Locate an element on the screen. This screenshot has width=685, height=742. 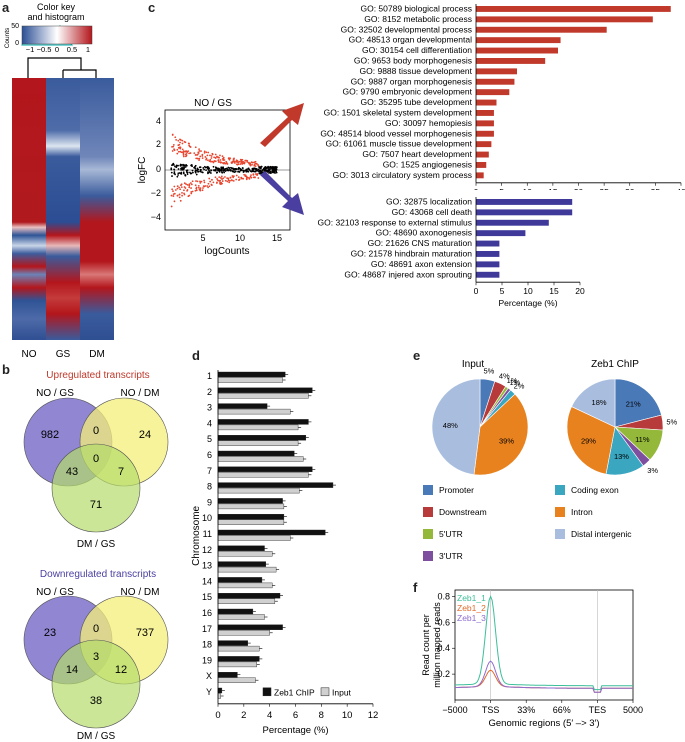
x-tick-label: 6 is located at coordinates (295, 715).